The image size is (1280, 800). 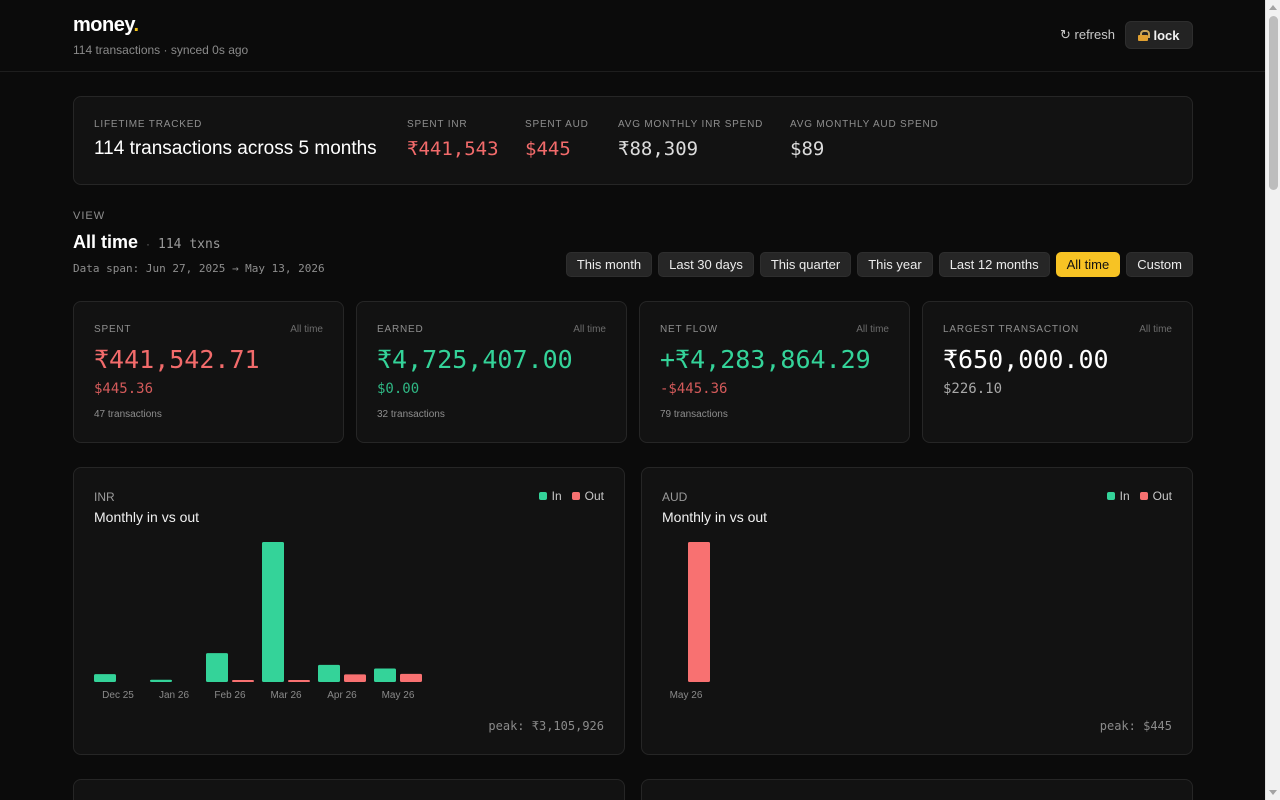 I want to click on brand-logo: money., so click(x=106, y=25).